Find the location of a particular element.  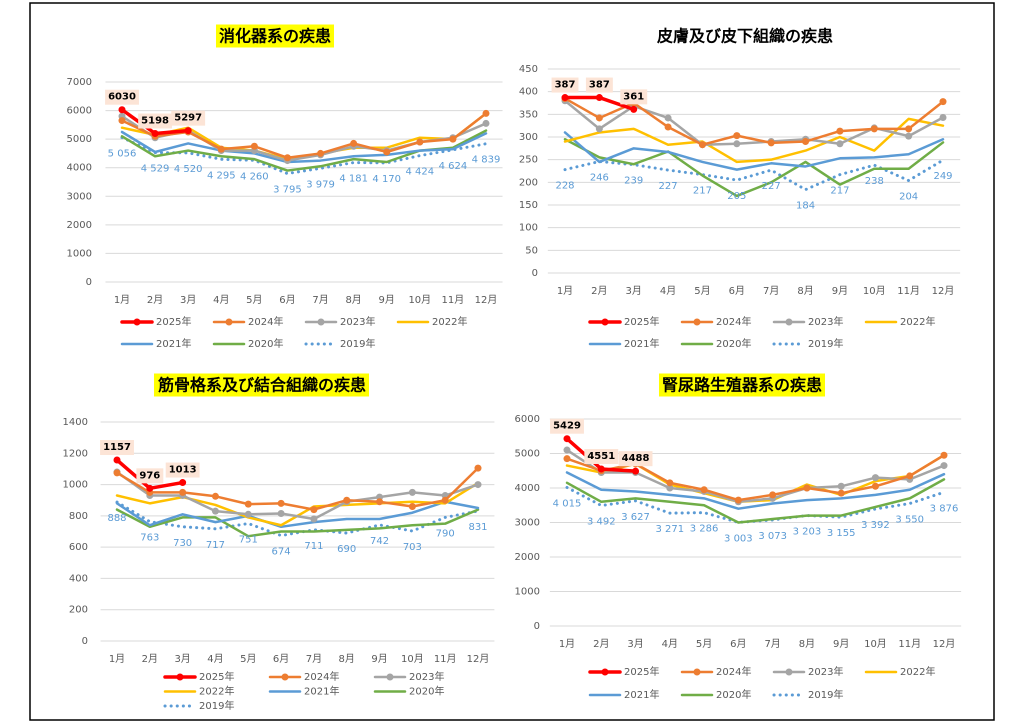

y-tick-label: 450 is located at coordinates (528, 69).